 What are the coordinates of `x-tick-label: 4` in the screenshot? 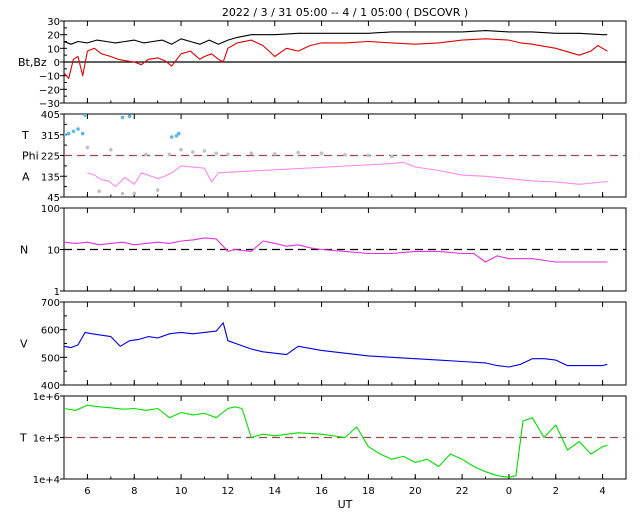 It's located at (602, 491).